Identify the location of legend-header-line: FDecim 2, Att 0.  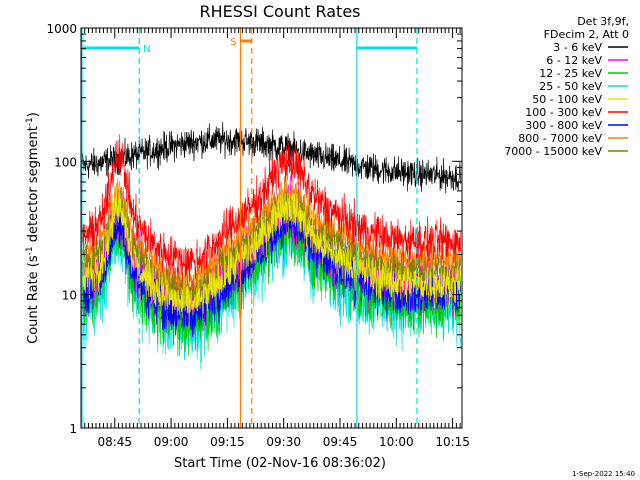
(586, 34).